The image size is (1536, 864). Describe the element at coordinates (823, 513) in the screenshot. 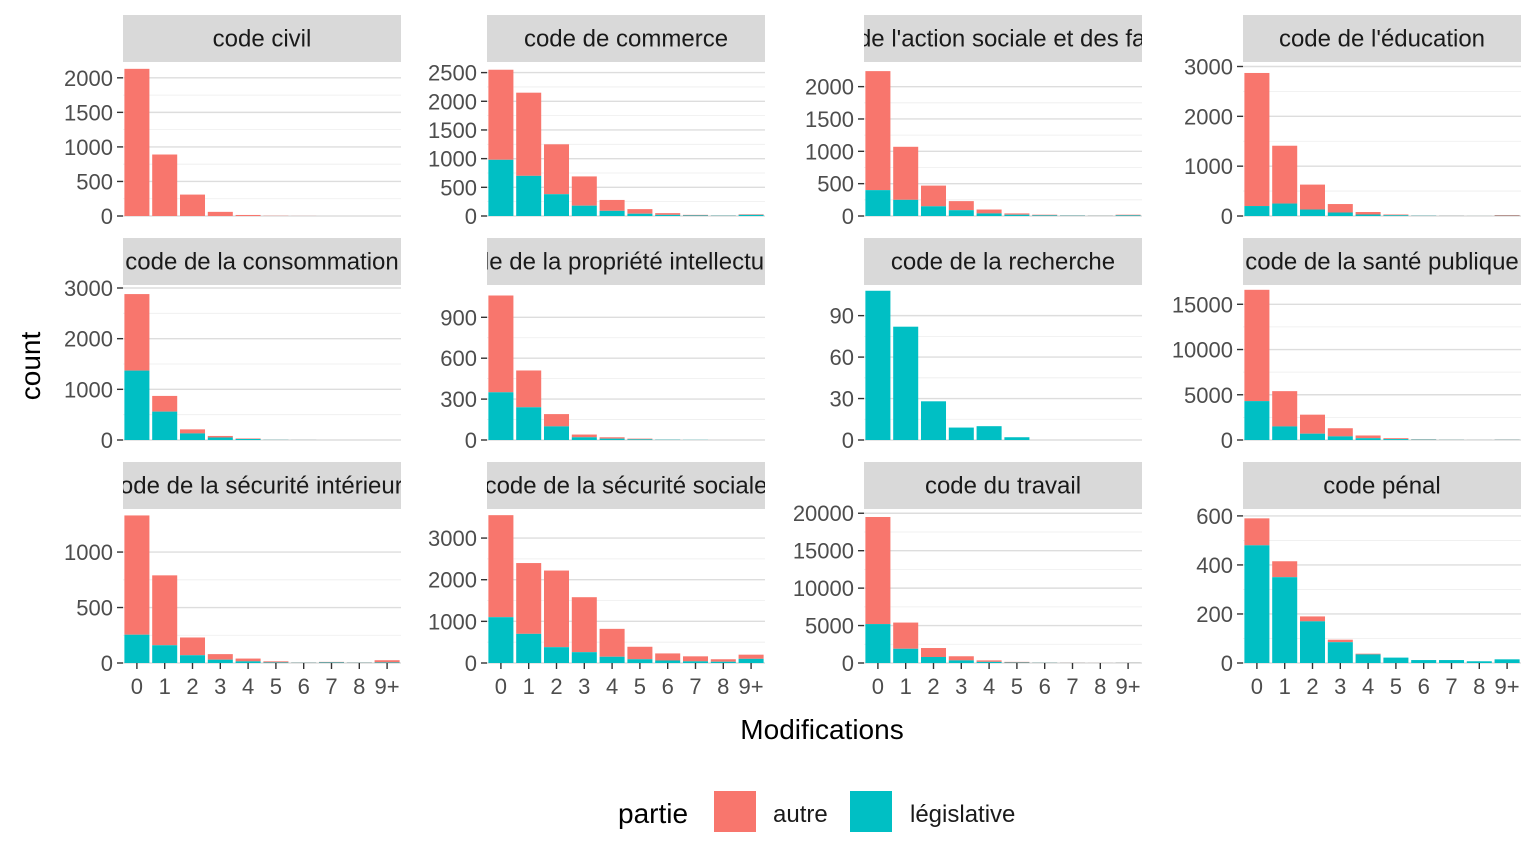

I see `y-tick-label: 20000` at that location.